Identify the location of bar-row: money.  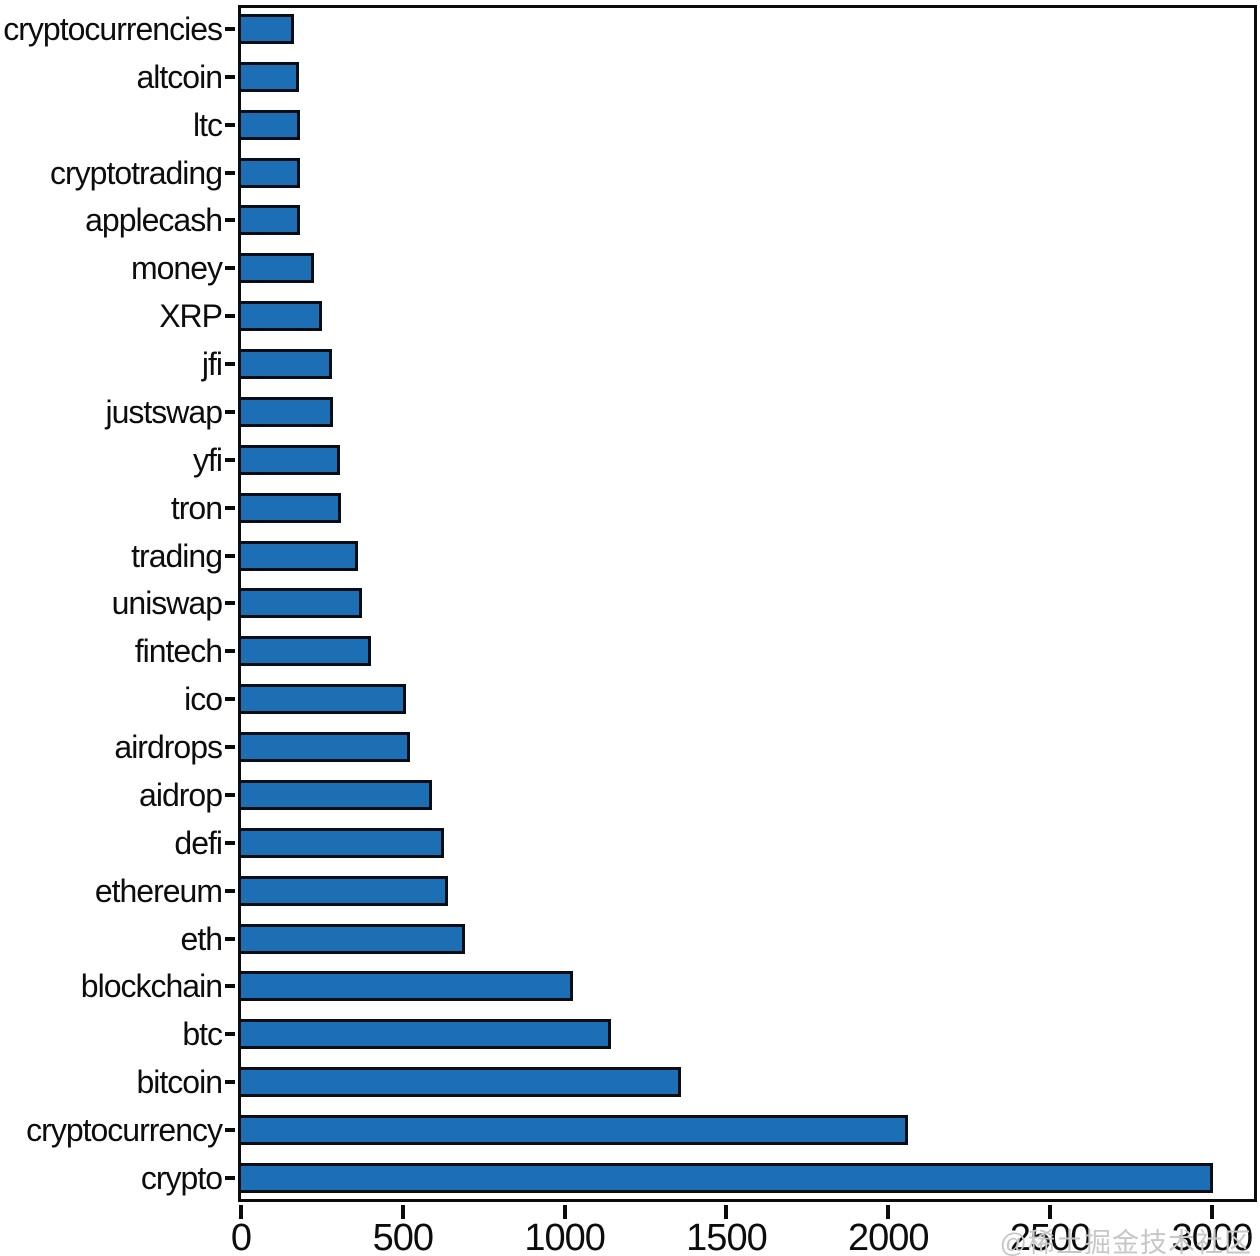
(628, 268).